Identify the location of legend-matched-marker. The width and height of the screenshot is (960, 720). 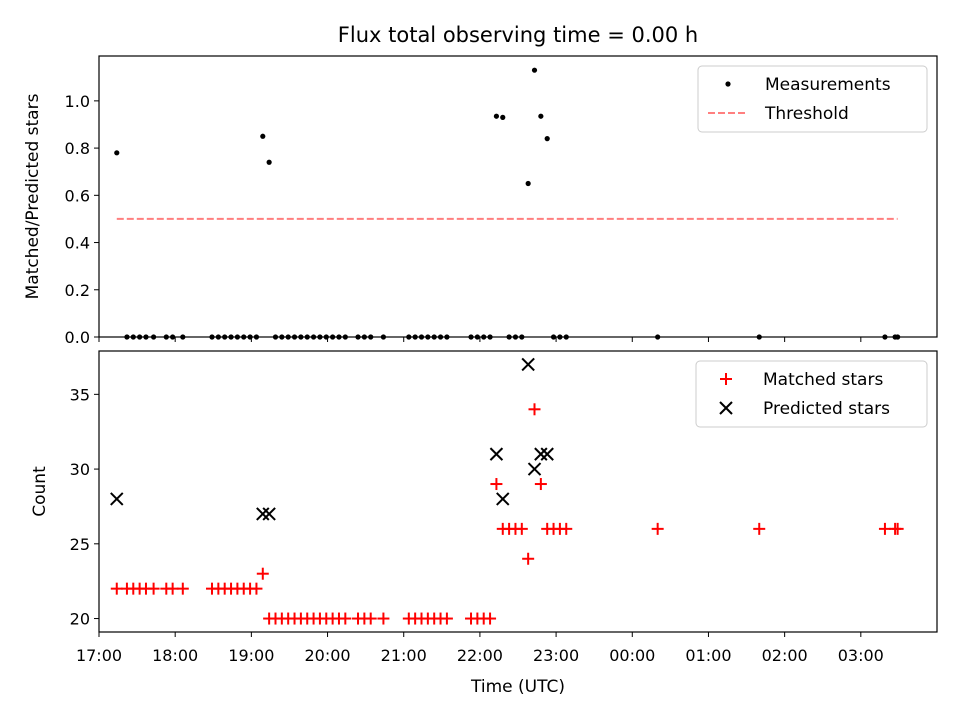
(726, 379).